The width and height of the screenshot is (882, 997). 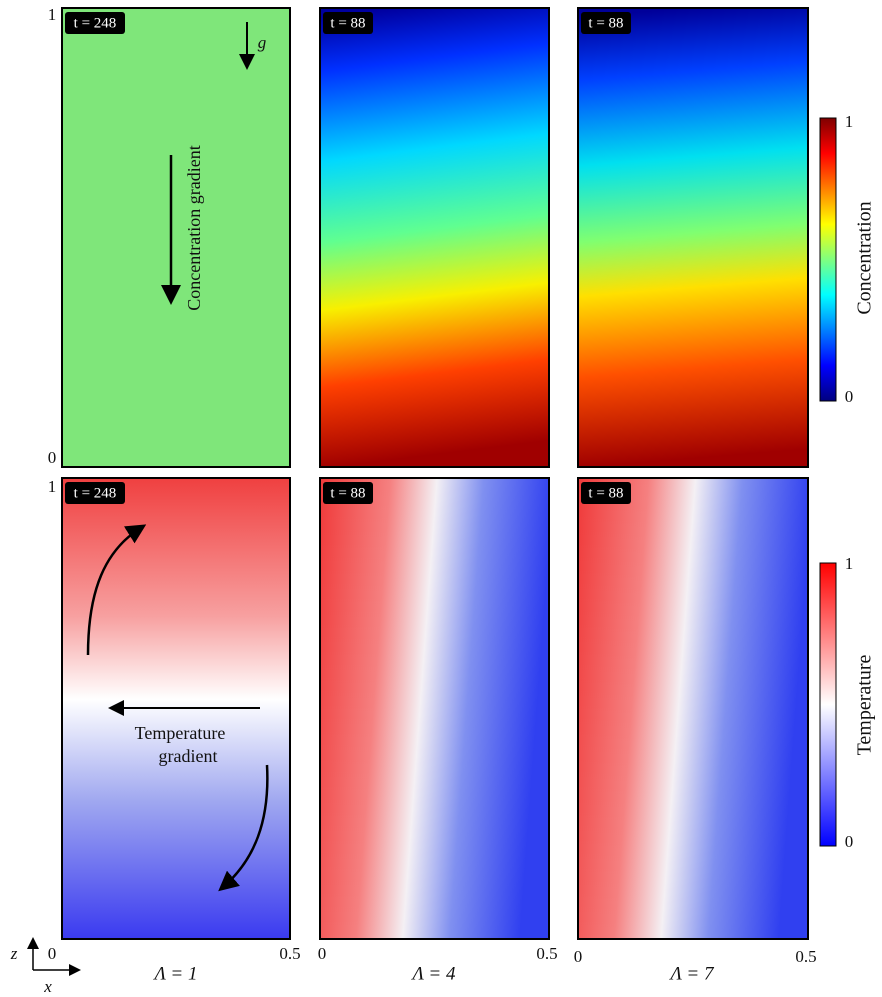 I want to click on axis-label: x, so click(x=47, y=986).